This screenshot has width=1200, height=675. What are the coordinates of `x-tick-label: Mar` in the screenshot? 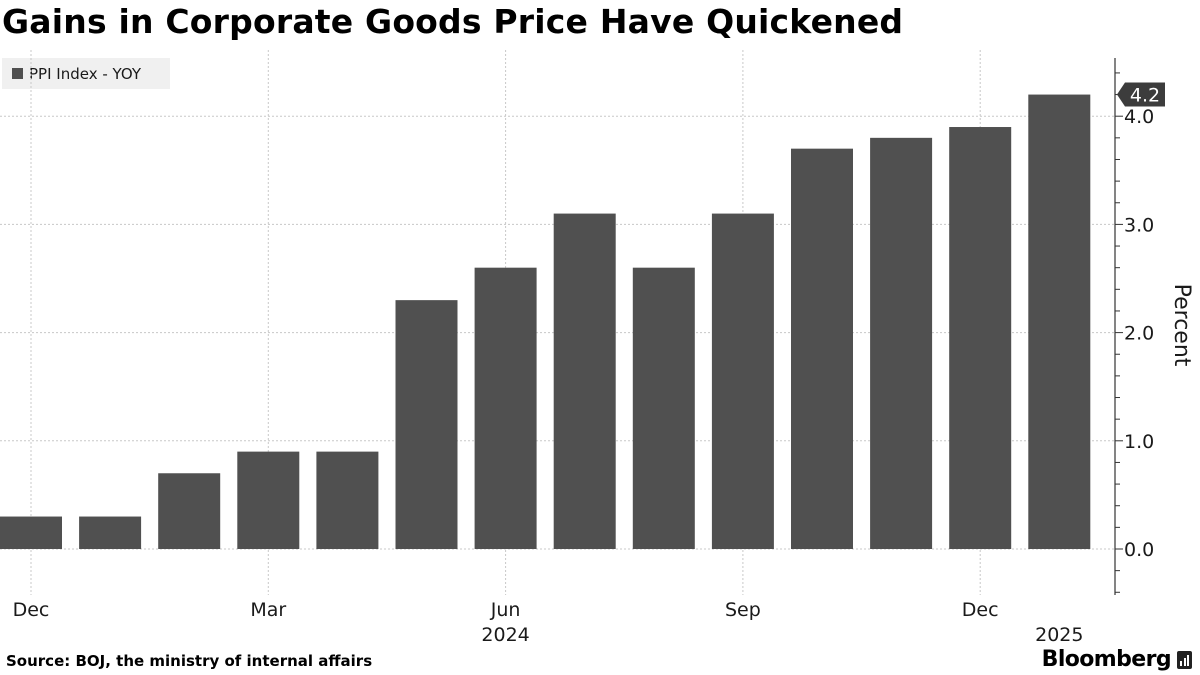 It's located at (268, 610).